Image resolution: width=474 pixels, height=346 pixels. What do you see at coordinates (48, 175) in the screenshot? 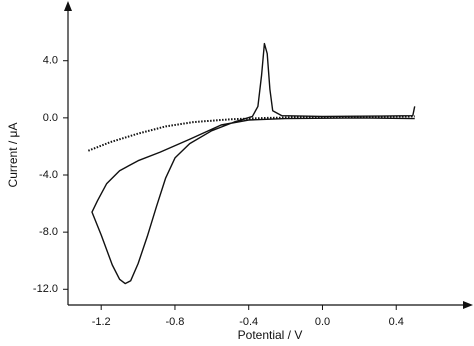
I see `y-tick-label: -4.0` at bounding box center [48, 175].